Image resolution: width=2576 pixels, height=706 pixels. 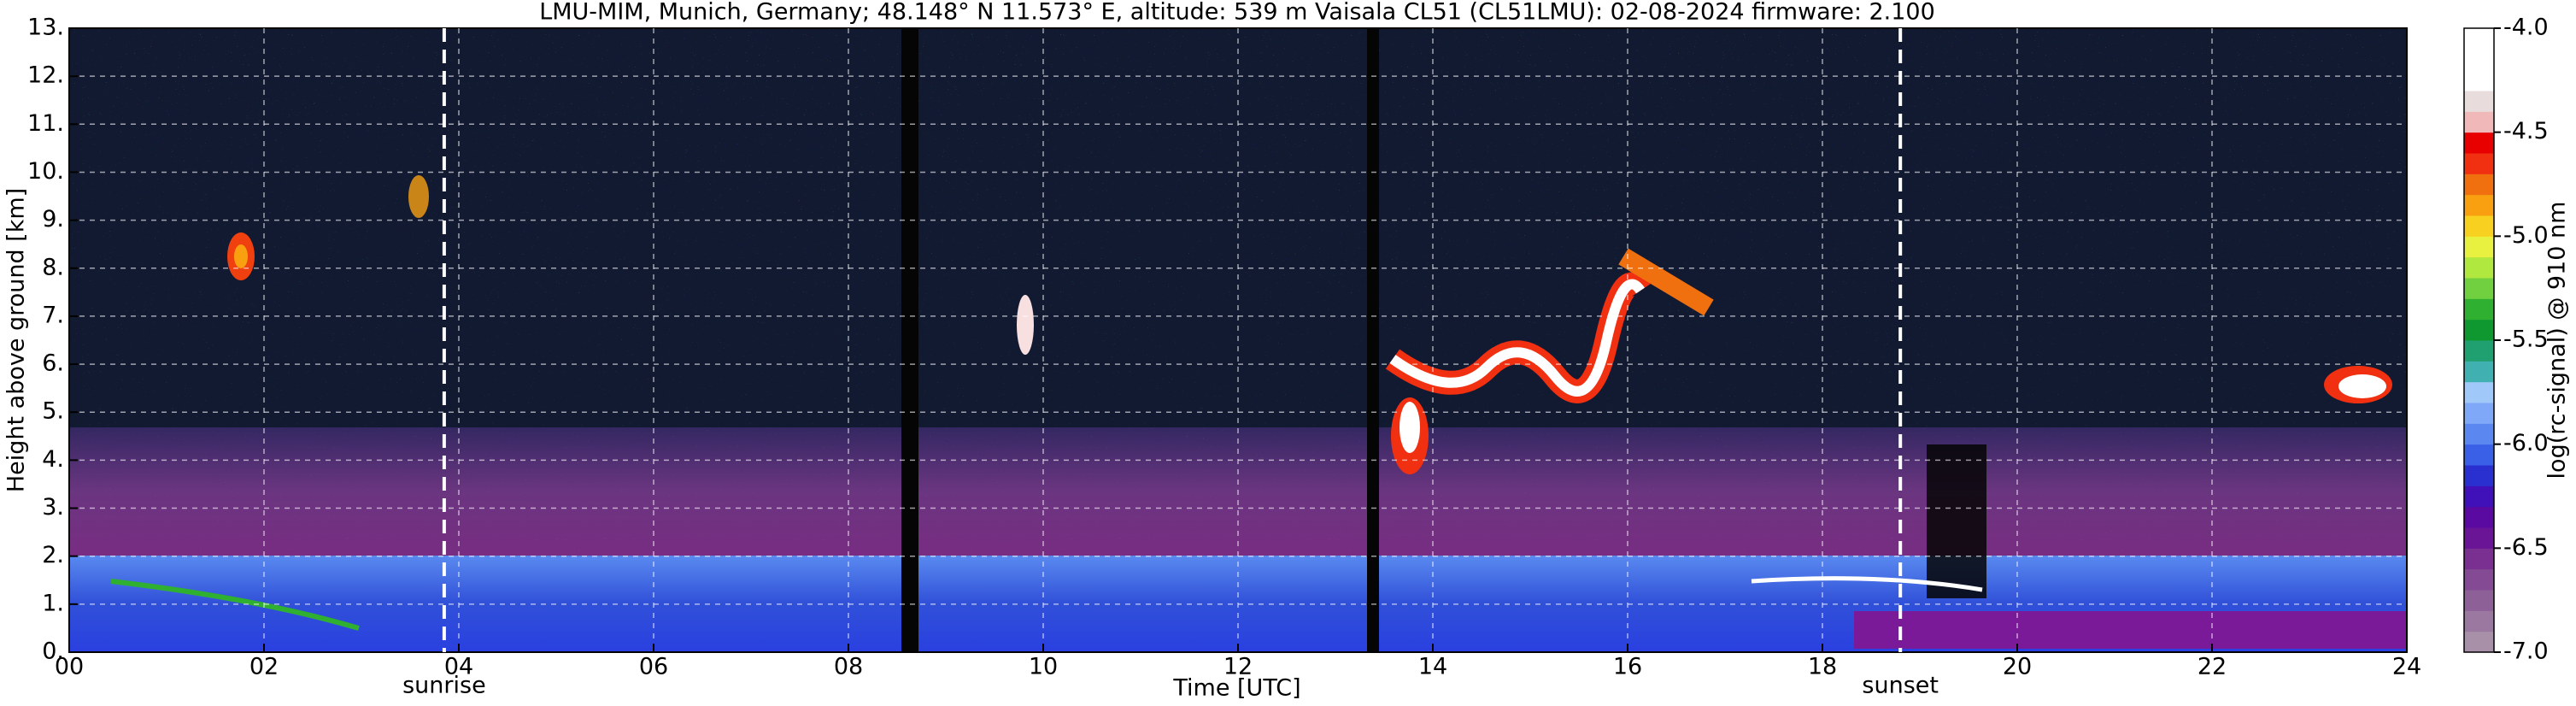 I want to click on x-tick-label: 06, so click(x=653, y=667).